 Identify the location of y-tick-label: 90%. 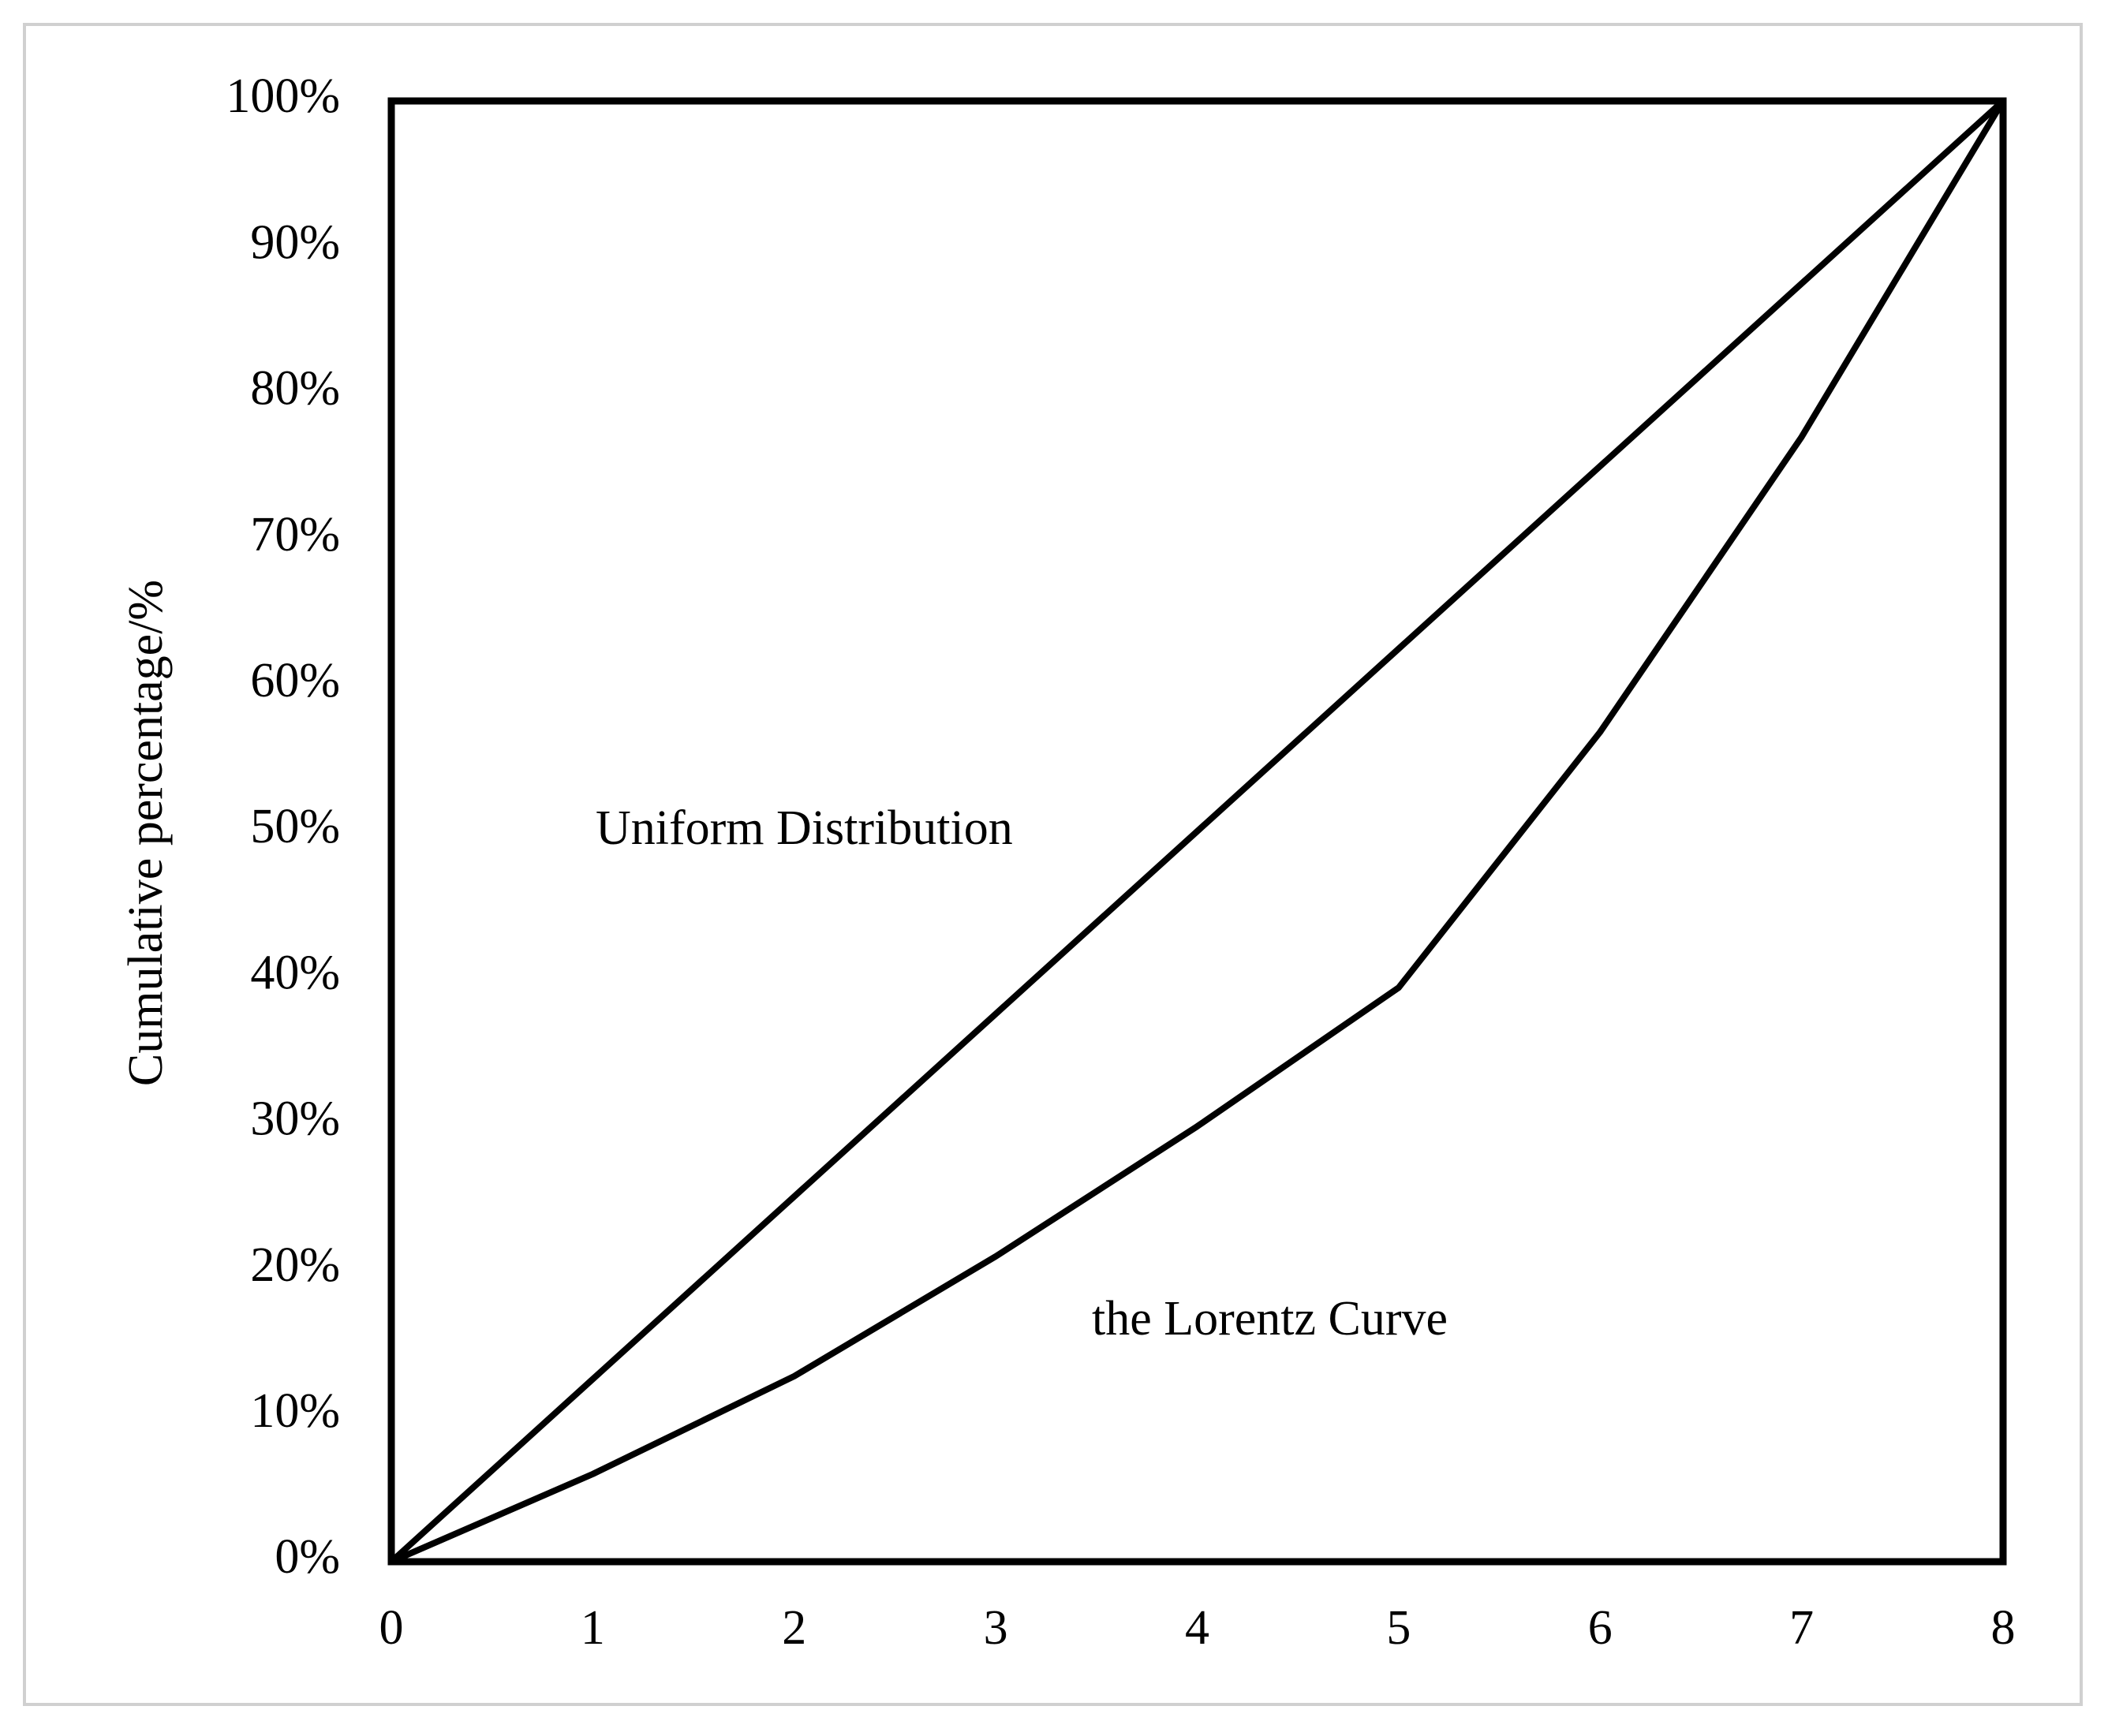
(295, 242).